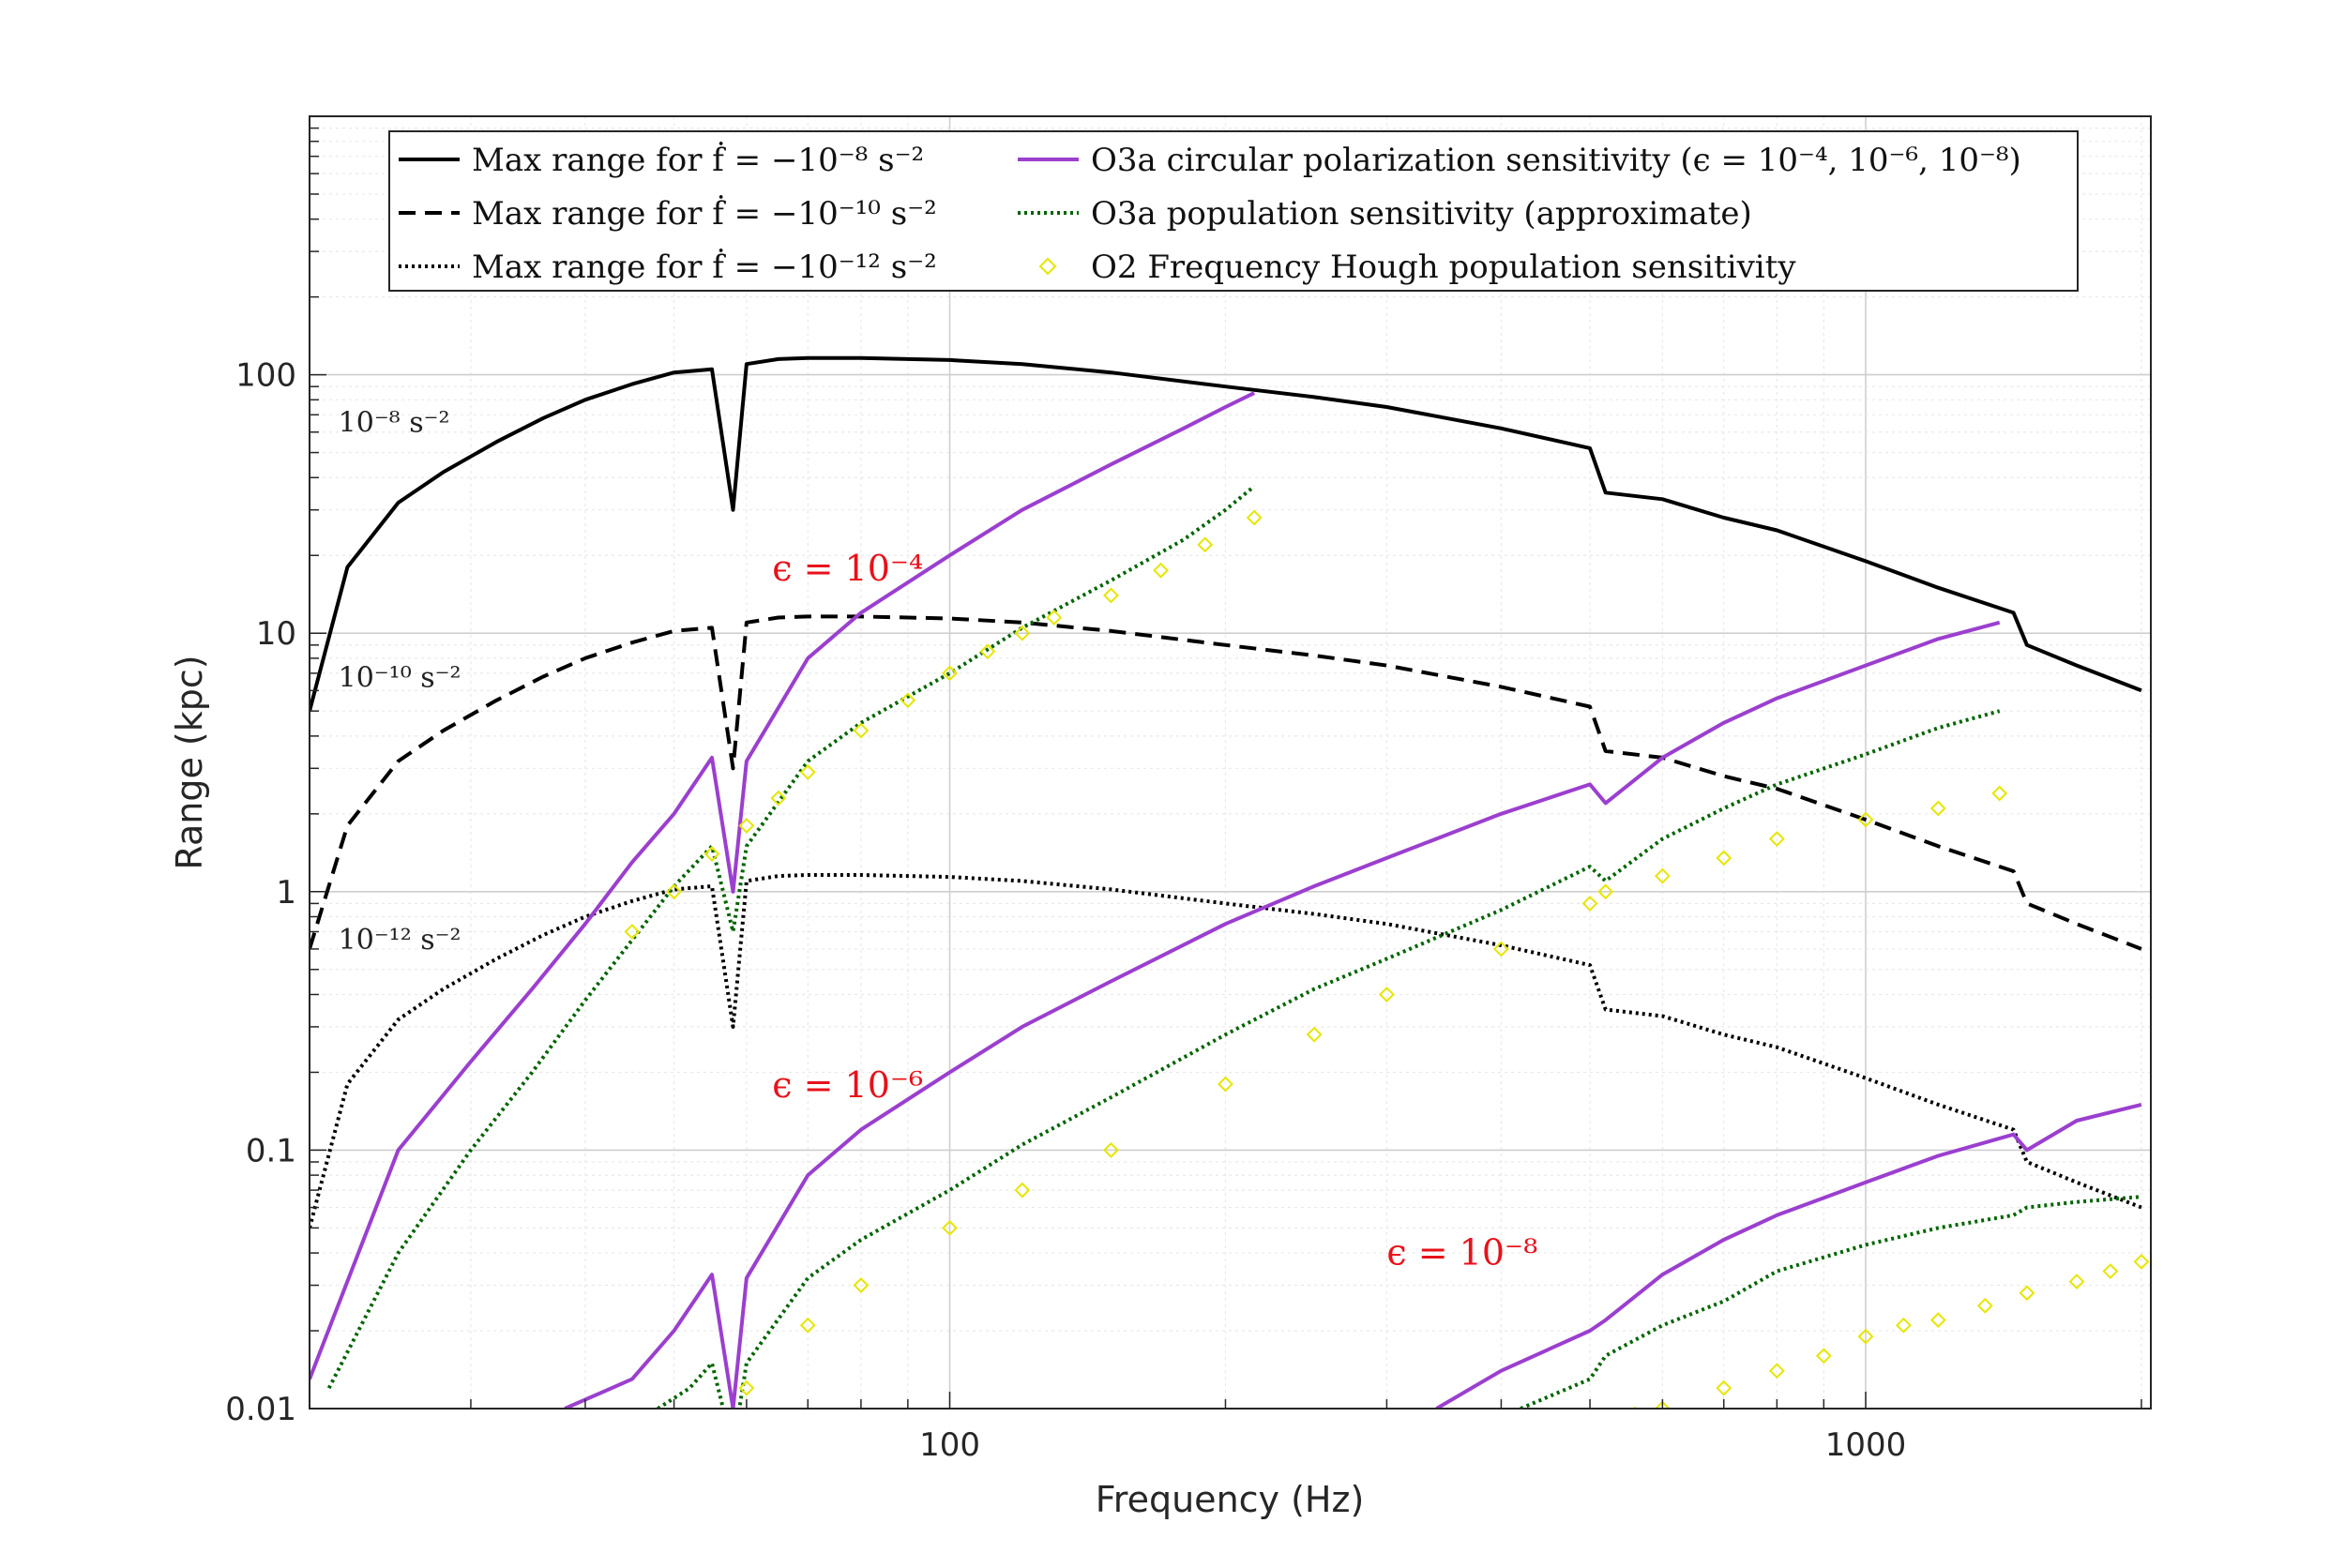  I want to click on legend-label: Max range for ḟ = −10⁻¹² s⁻², so click(704, 268).